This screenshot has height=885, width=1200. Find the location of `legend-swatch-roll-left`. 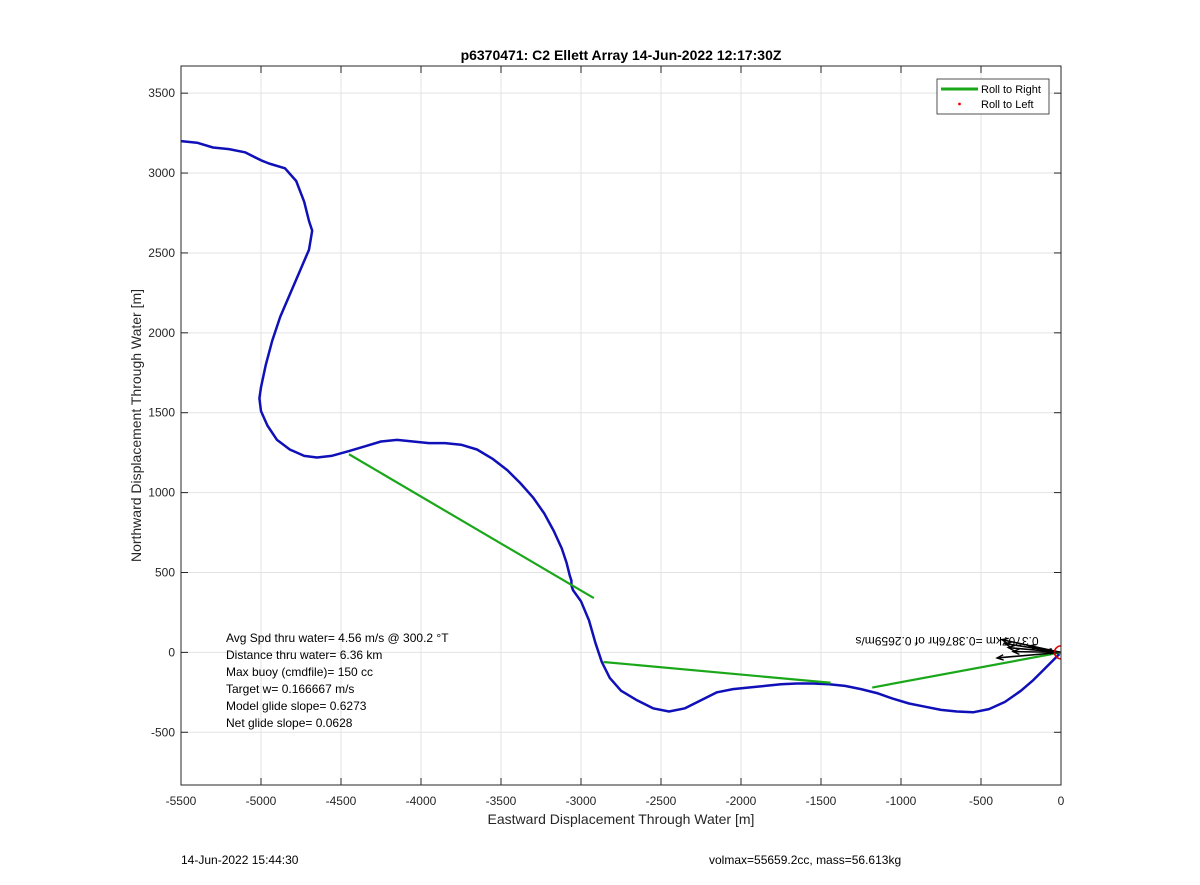

legend-swatch-roll-left is located at coordinates (959, 104).